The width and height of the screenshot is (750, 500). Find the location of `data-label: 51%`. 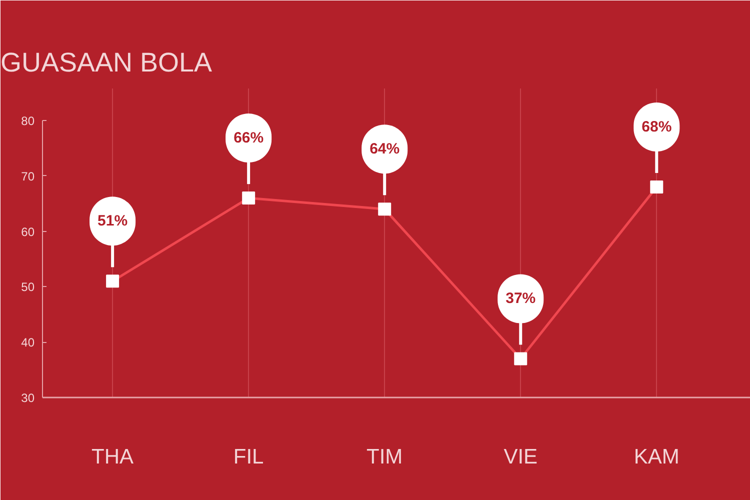

data-label: 51% is located at coordinates (113, 221).